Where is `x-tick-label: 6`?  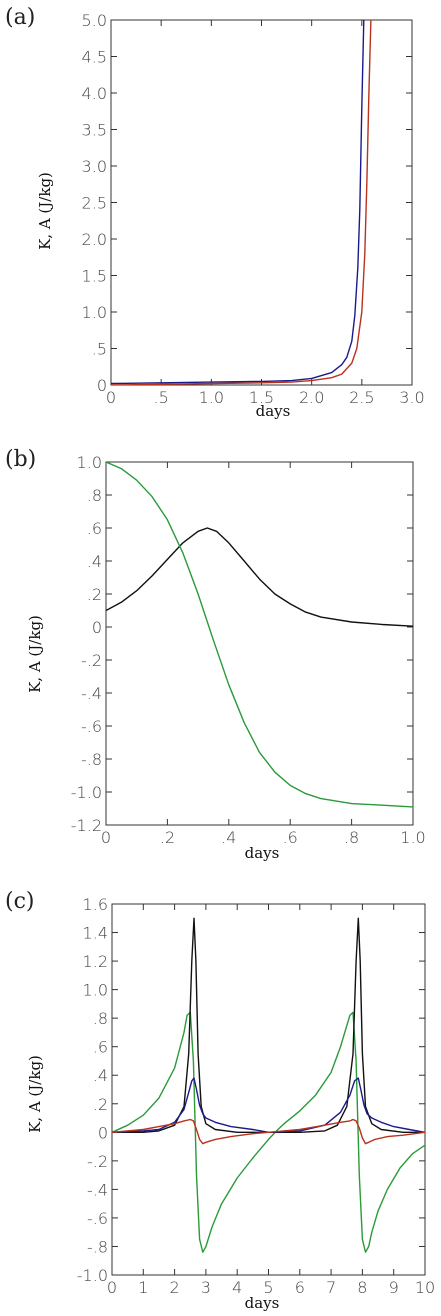
x-tick-label: 6 is located at coordinates (300, 1287).